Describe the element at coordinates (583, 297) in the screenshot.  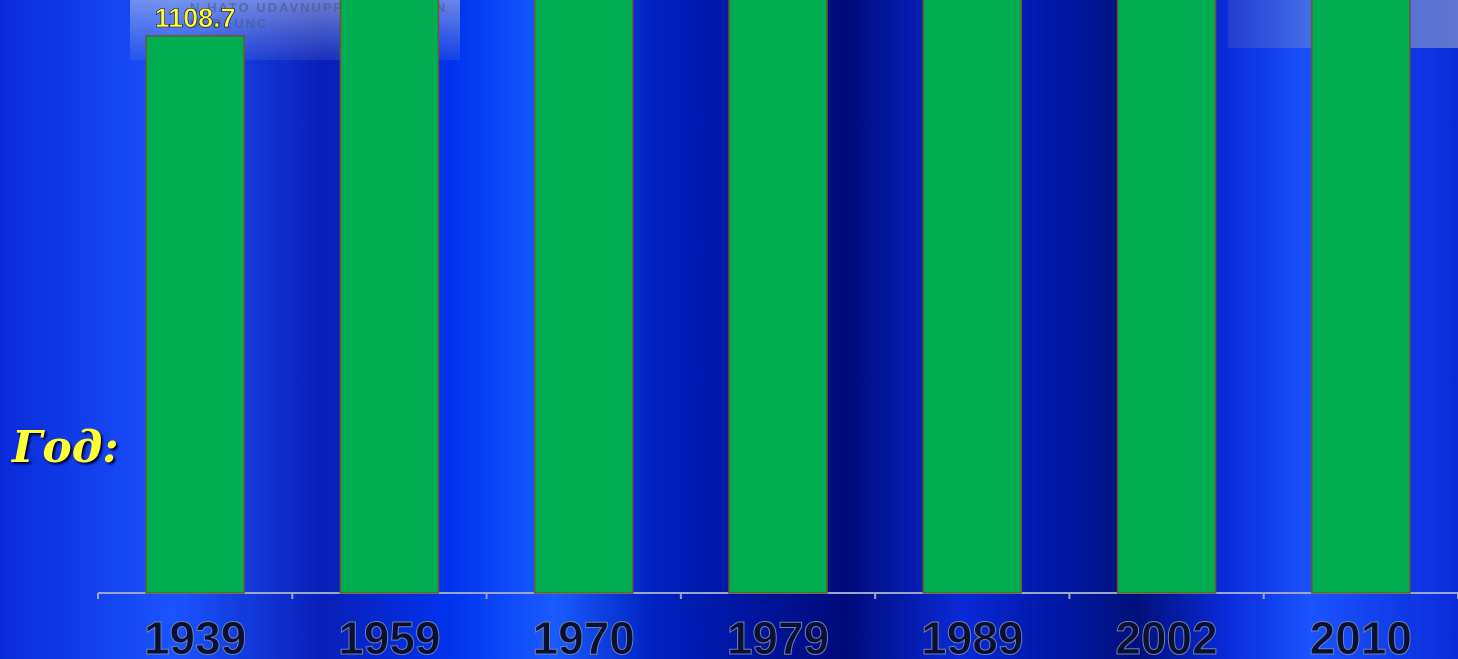
I see `bar-1970` at that location.